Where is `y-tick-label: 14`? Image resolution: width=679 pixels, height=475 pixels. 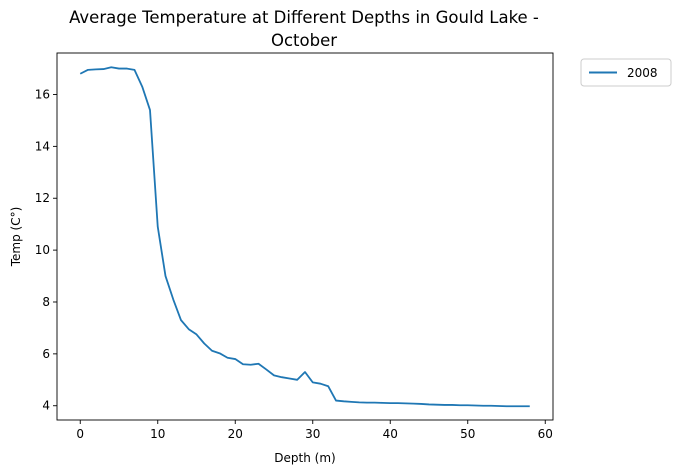 y-tick-label: 14 is located at coordinates (42, 146).